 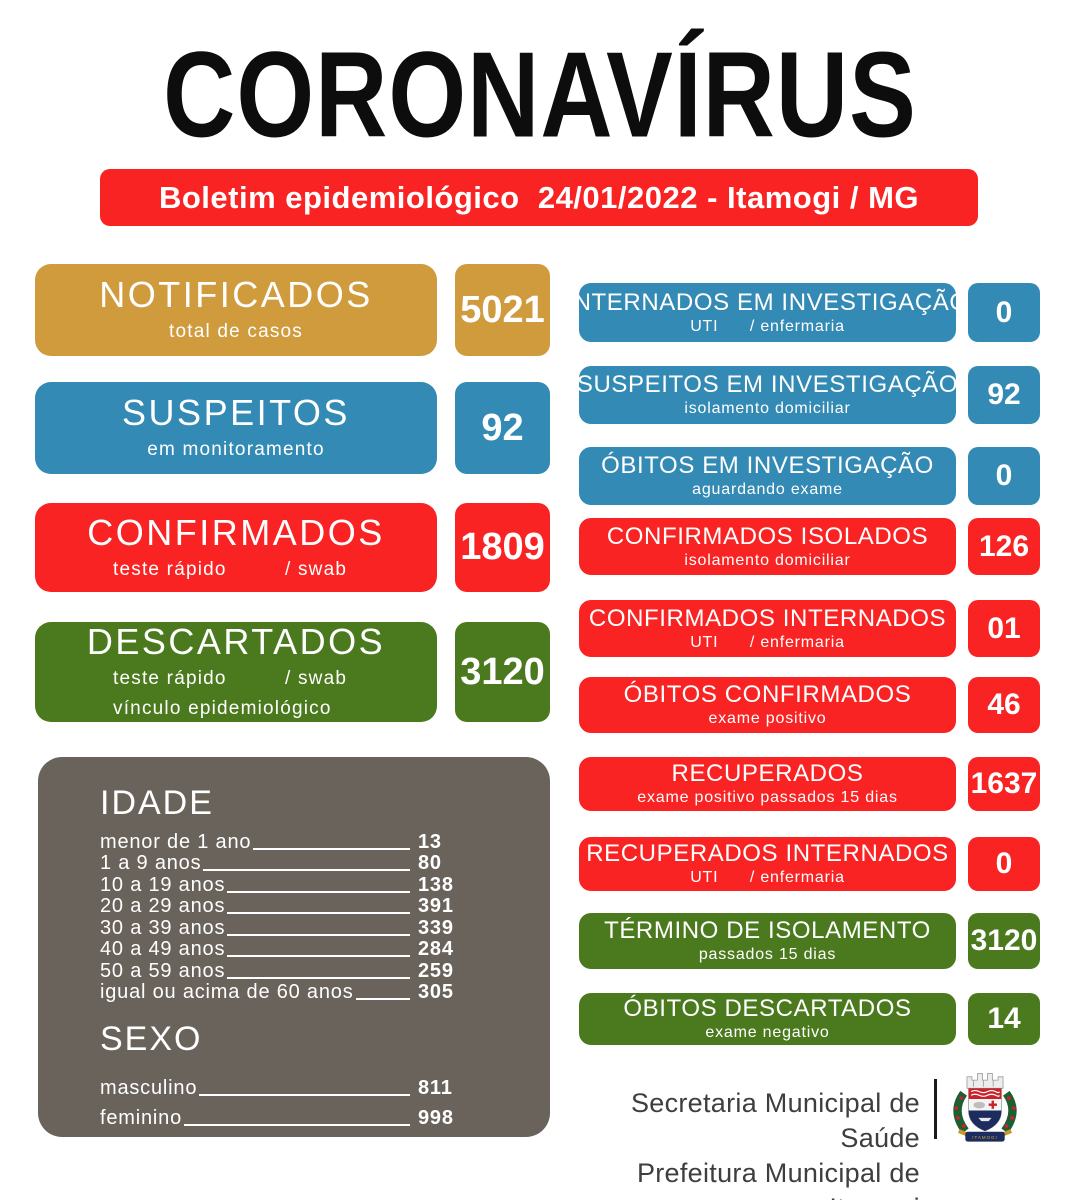 I want to click on value-confirmados-isolados: 126, so click(x=1004, y=546).